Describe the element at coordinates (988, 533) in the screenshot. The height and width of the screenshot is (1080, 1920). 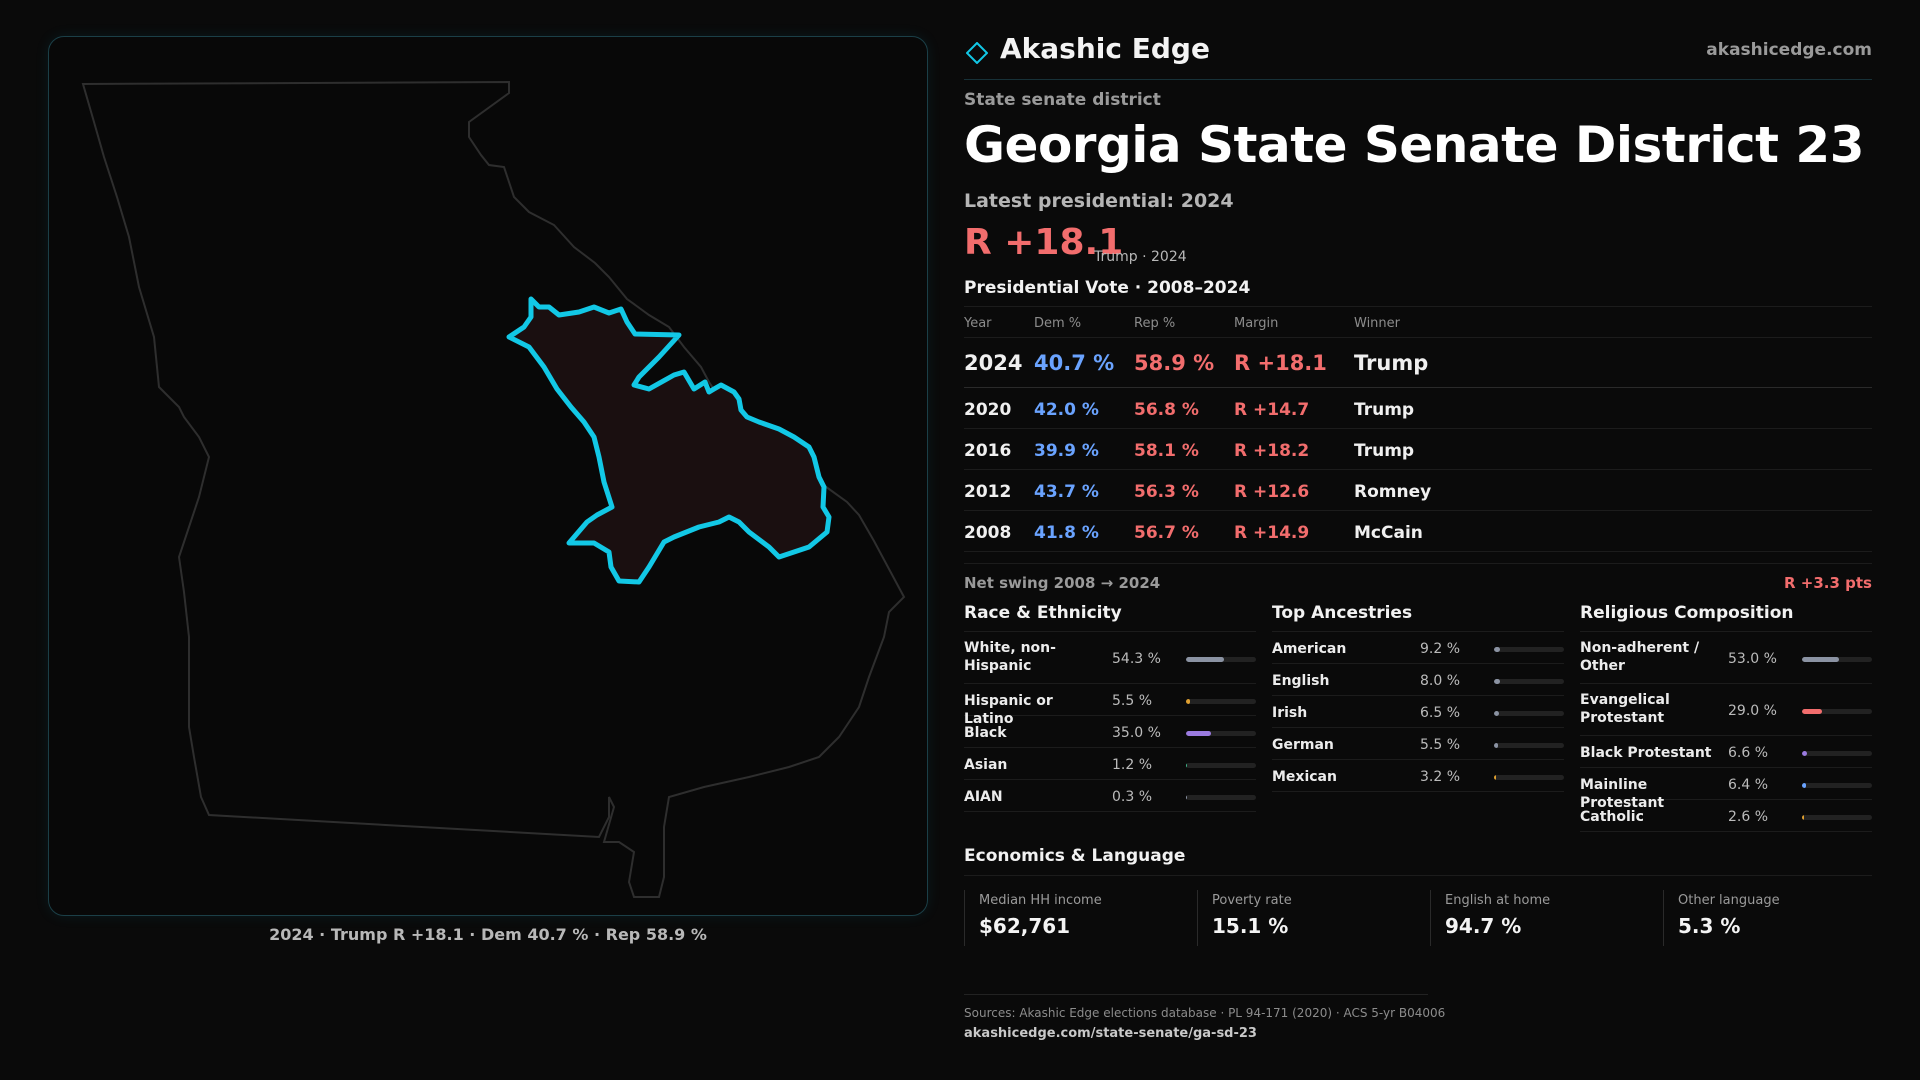
I see `cell-year: 2008` at that location.